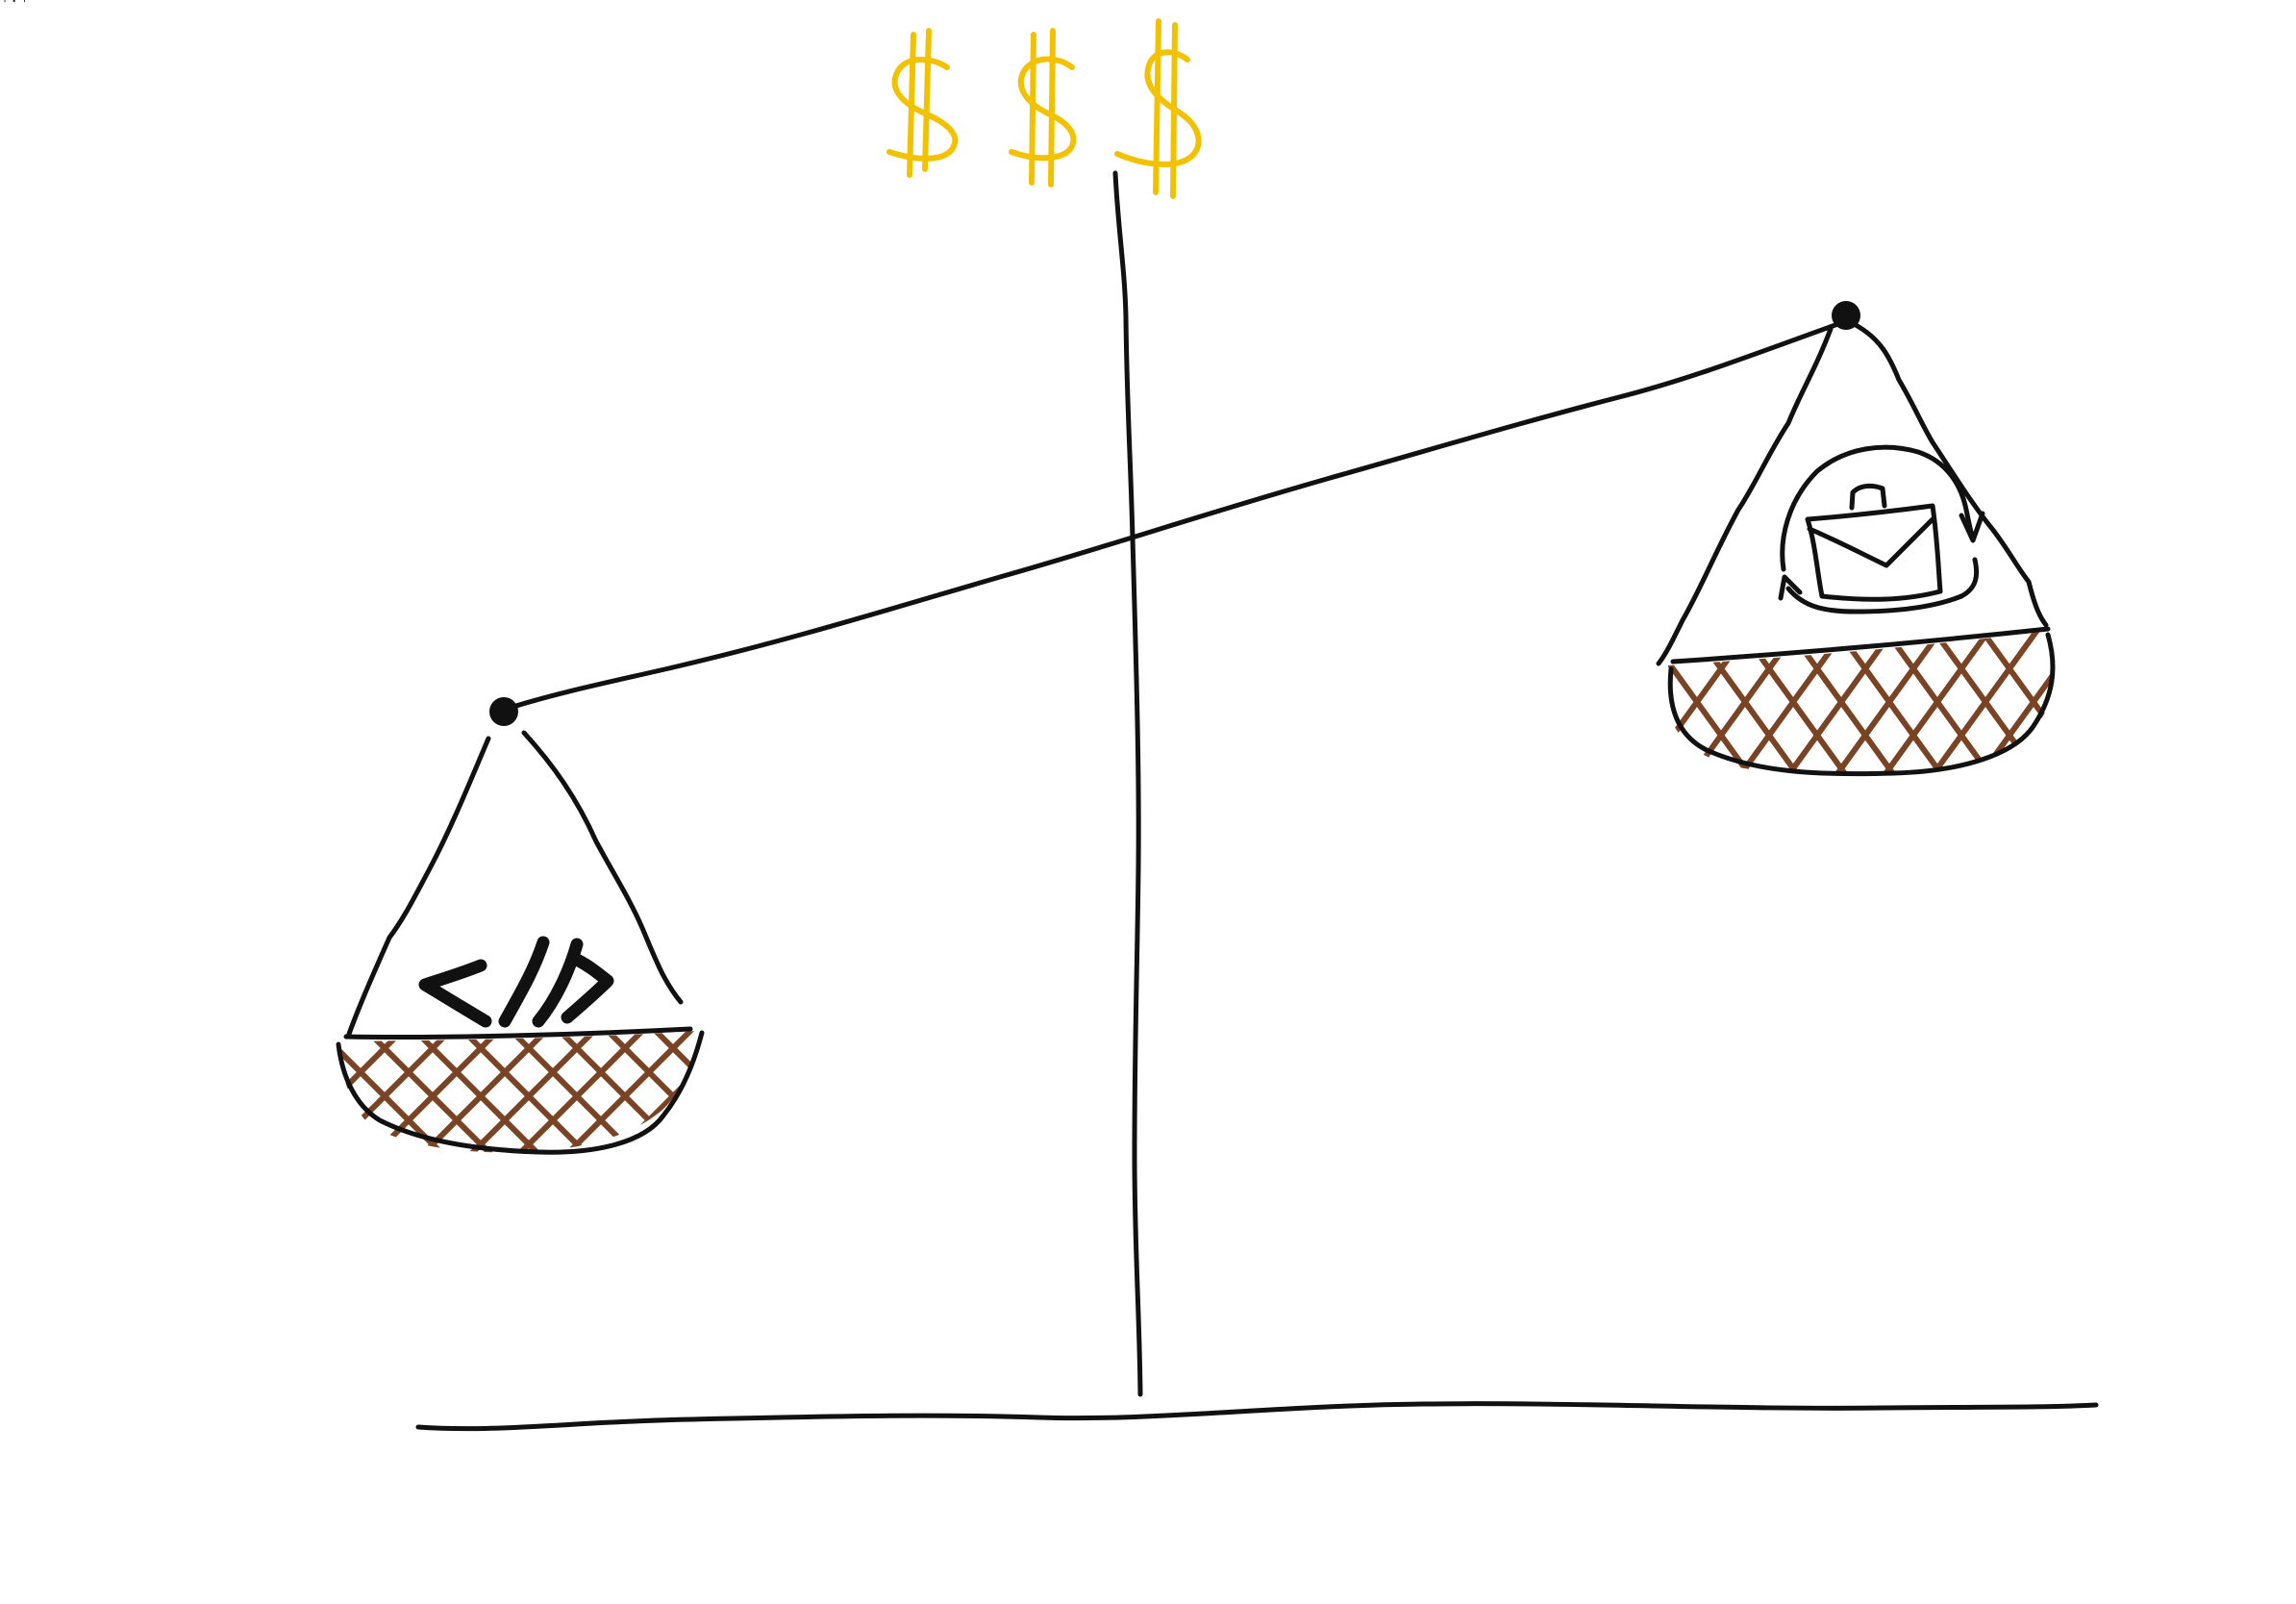  Describe the element at coordinates (1882, 585) in the screenshot. I see `cycle-arrow-bottom` at that location.